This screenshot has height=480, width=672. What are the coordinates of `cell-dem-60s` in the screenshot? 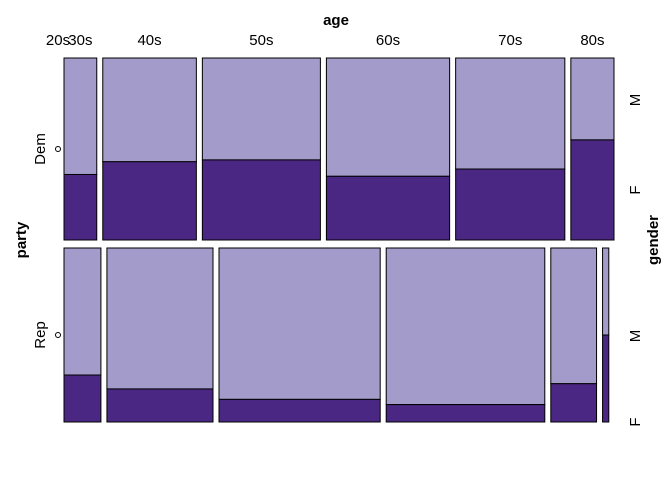 It's located at (388, 149).